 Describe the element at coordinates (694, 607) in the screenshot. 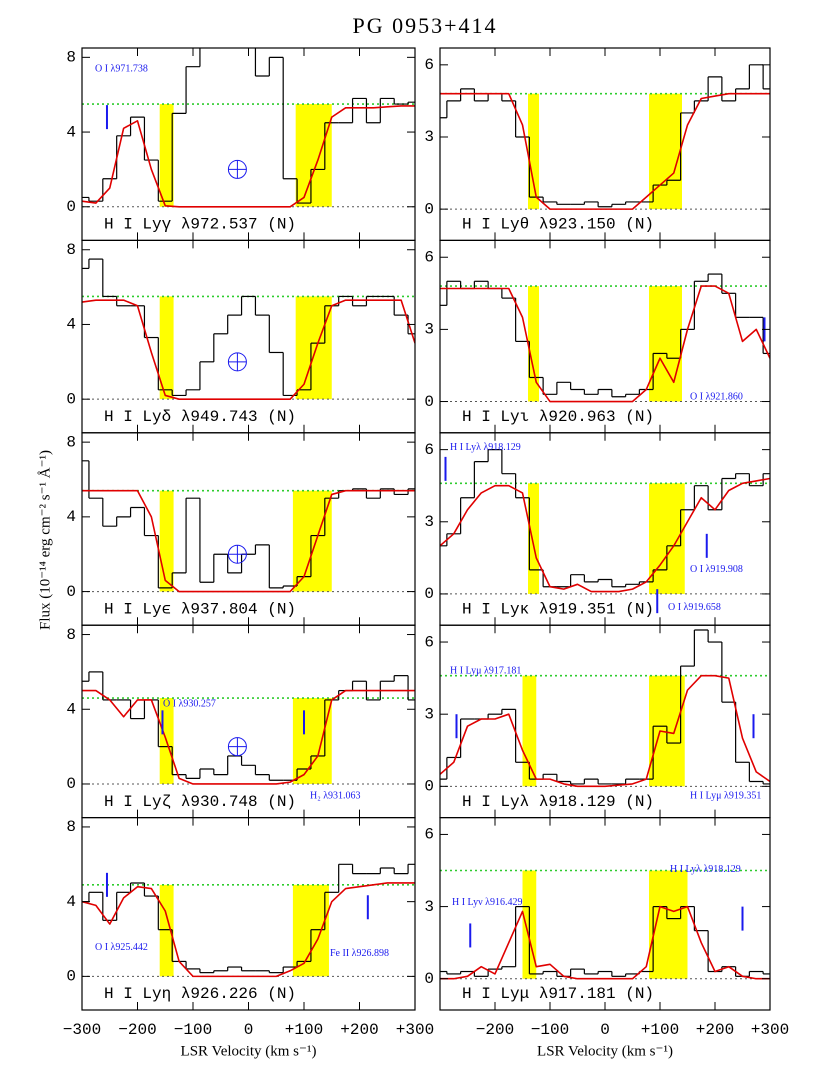

I see `line-marker-label: O I λ919.658` at that location.